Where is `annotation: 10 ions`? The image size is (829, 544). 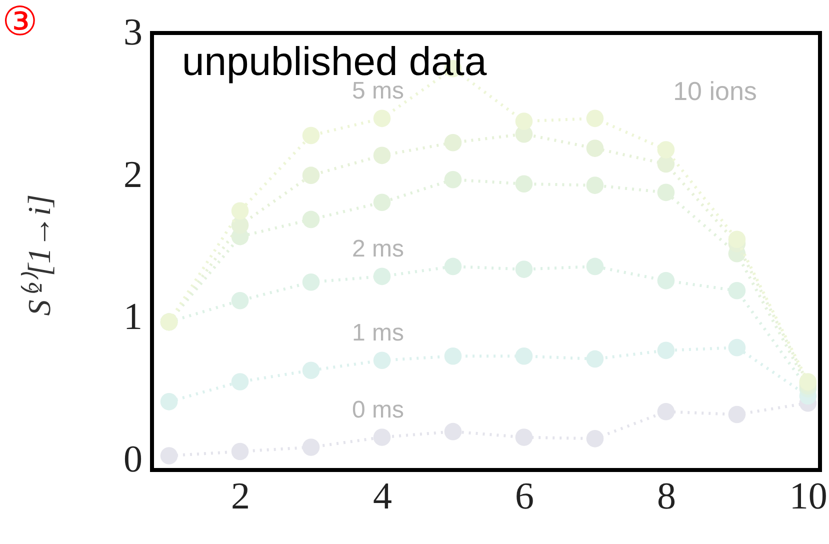
annotation: 10 ions is located at coordinates (715, 91).